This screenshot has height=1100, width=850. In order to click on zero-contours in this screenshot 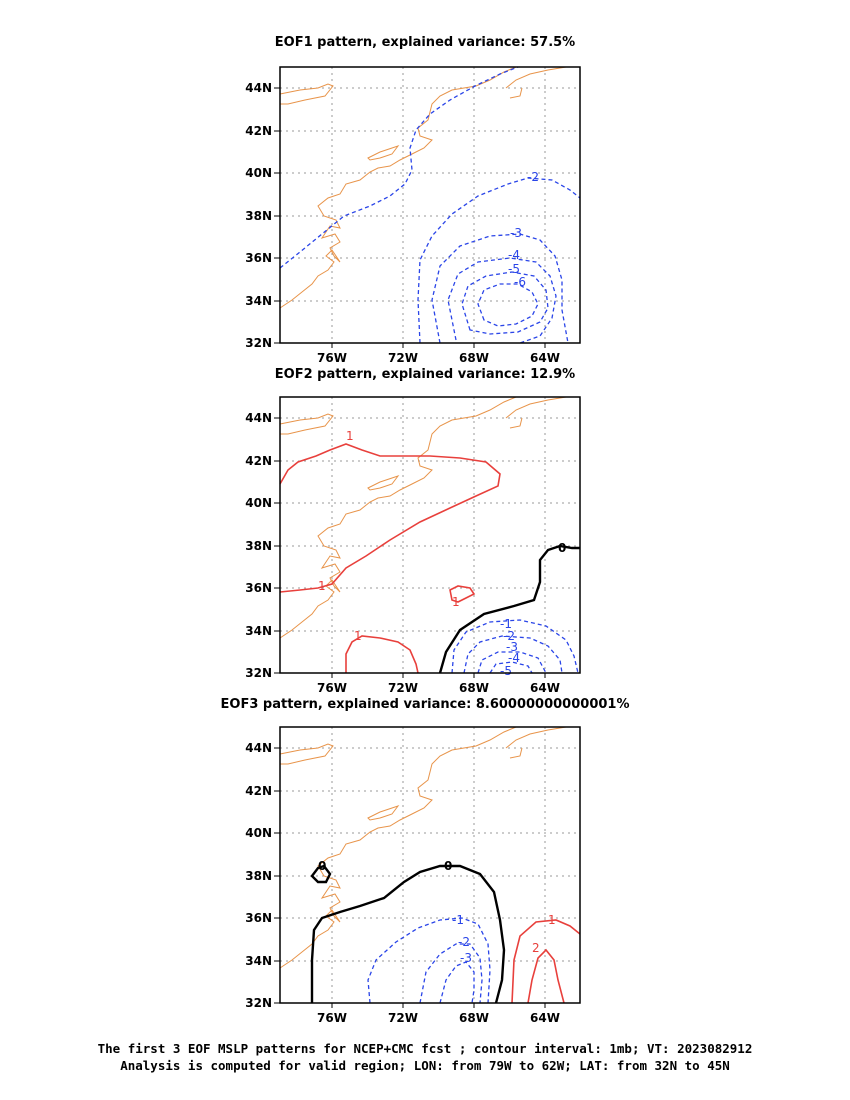, I will do `click(408, 934)`.